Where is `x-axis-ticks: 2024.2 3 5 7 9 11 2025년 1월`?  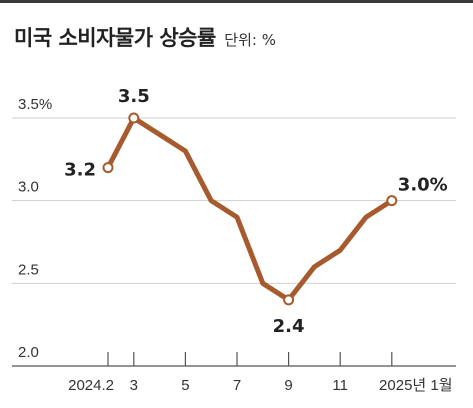 x-axis-ticks: 2024.2 3 5 7 9 11 2025년 1월 is located at coordinates (260, 373).